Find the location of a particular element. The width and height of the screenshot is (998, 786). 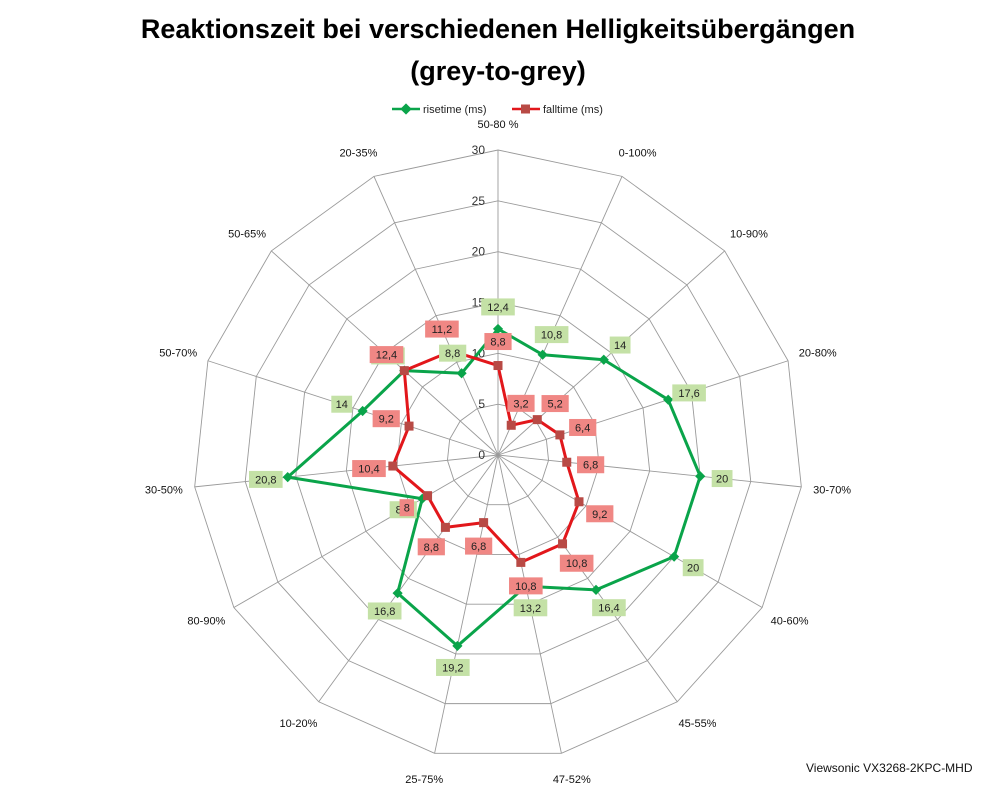

data-label: 12,4 is located at coordinates (386, 355).